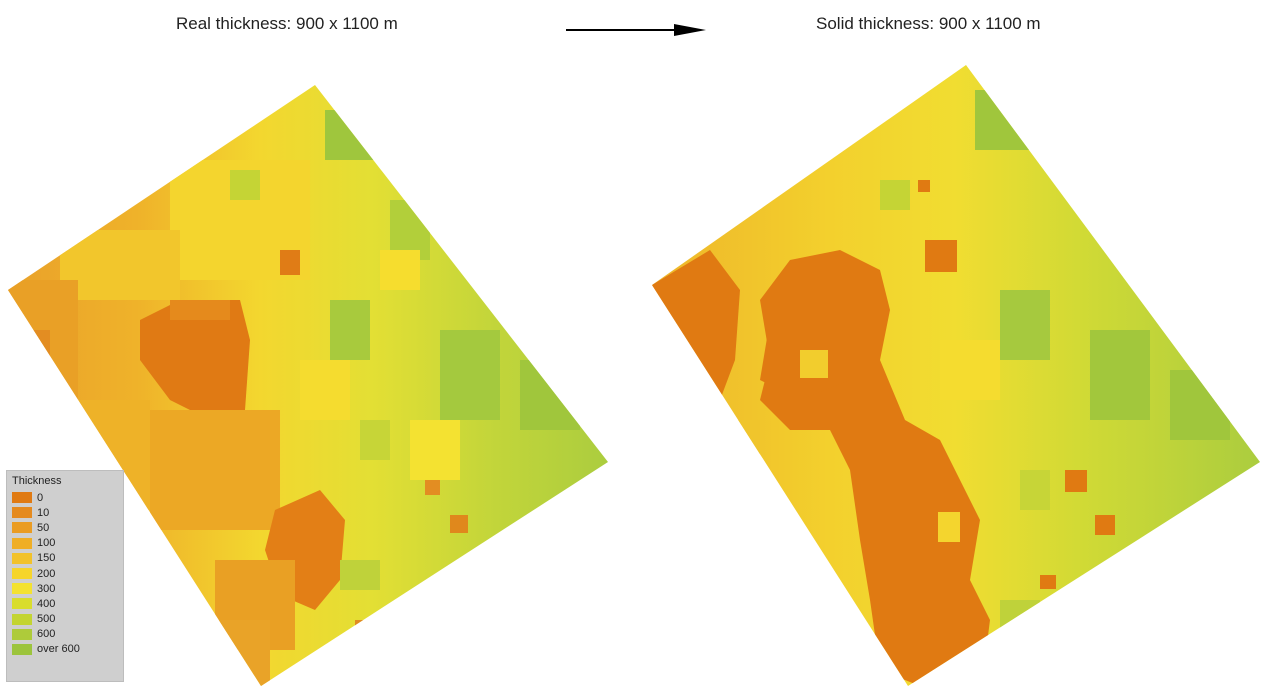 Image resolution: width=1266 pixels, height=686 pixels. Describe the element at coordinates (65, 619) in the screenshot. I see `legend-item: 500` at that location.